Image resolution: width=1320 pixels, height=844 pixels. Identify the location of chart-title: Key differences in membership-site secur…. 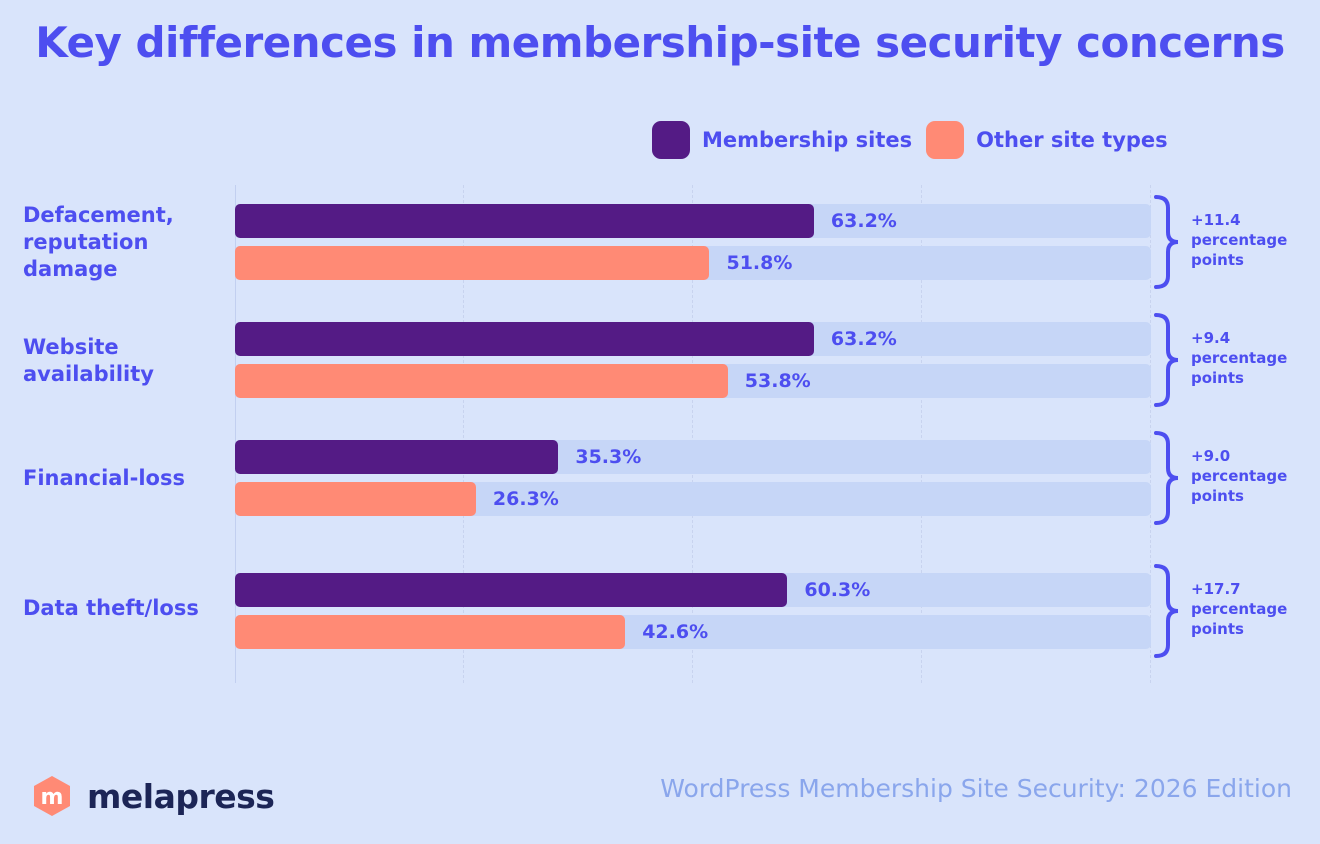
(660, 42).